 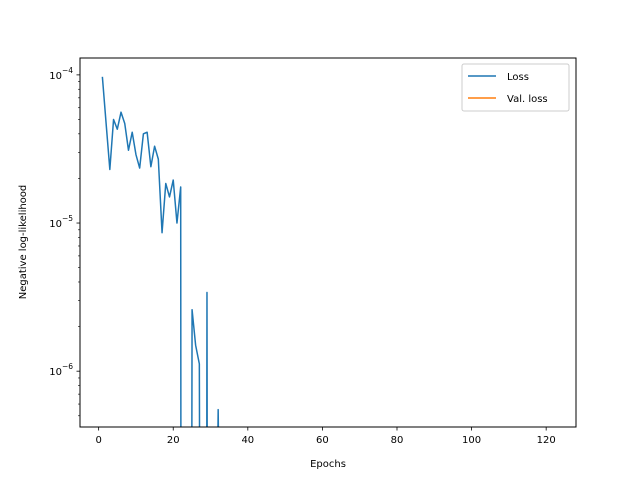 I want to click on y-tick-label: 10⁻⁶, so click(x=61, y=370).